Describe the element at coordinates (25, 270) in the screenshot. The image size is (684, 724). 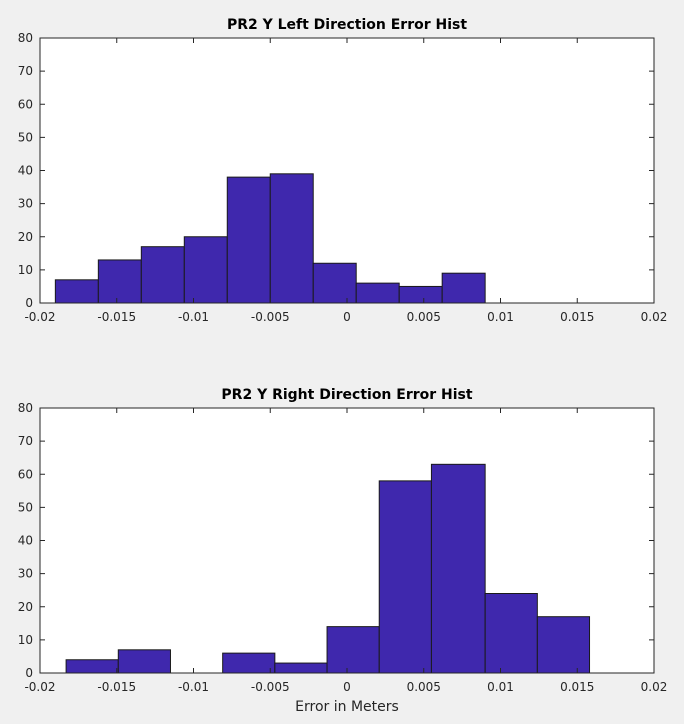
I see `top-y-tick-label-2: 10` at that location.